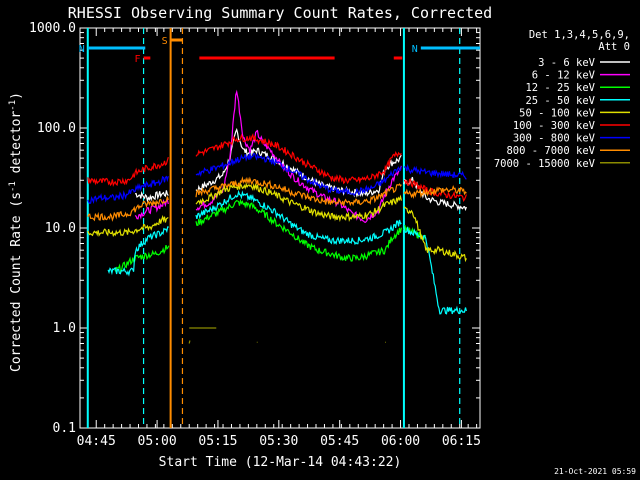  I want to click on y-axis-label: Corrected Count Rate (s-1 detector-1), so click(16, 232).